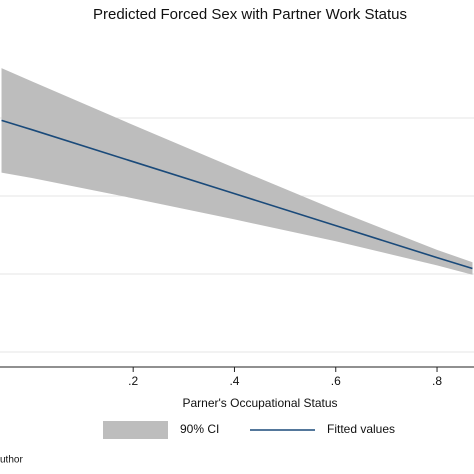  Describe the element at coordinates (133, 381) in the screenshot. I see `x-tick-label: .2` at that location.